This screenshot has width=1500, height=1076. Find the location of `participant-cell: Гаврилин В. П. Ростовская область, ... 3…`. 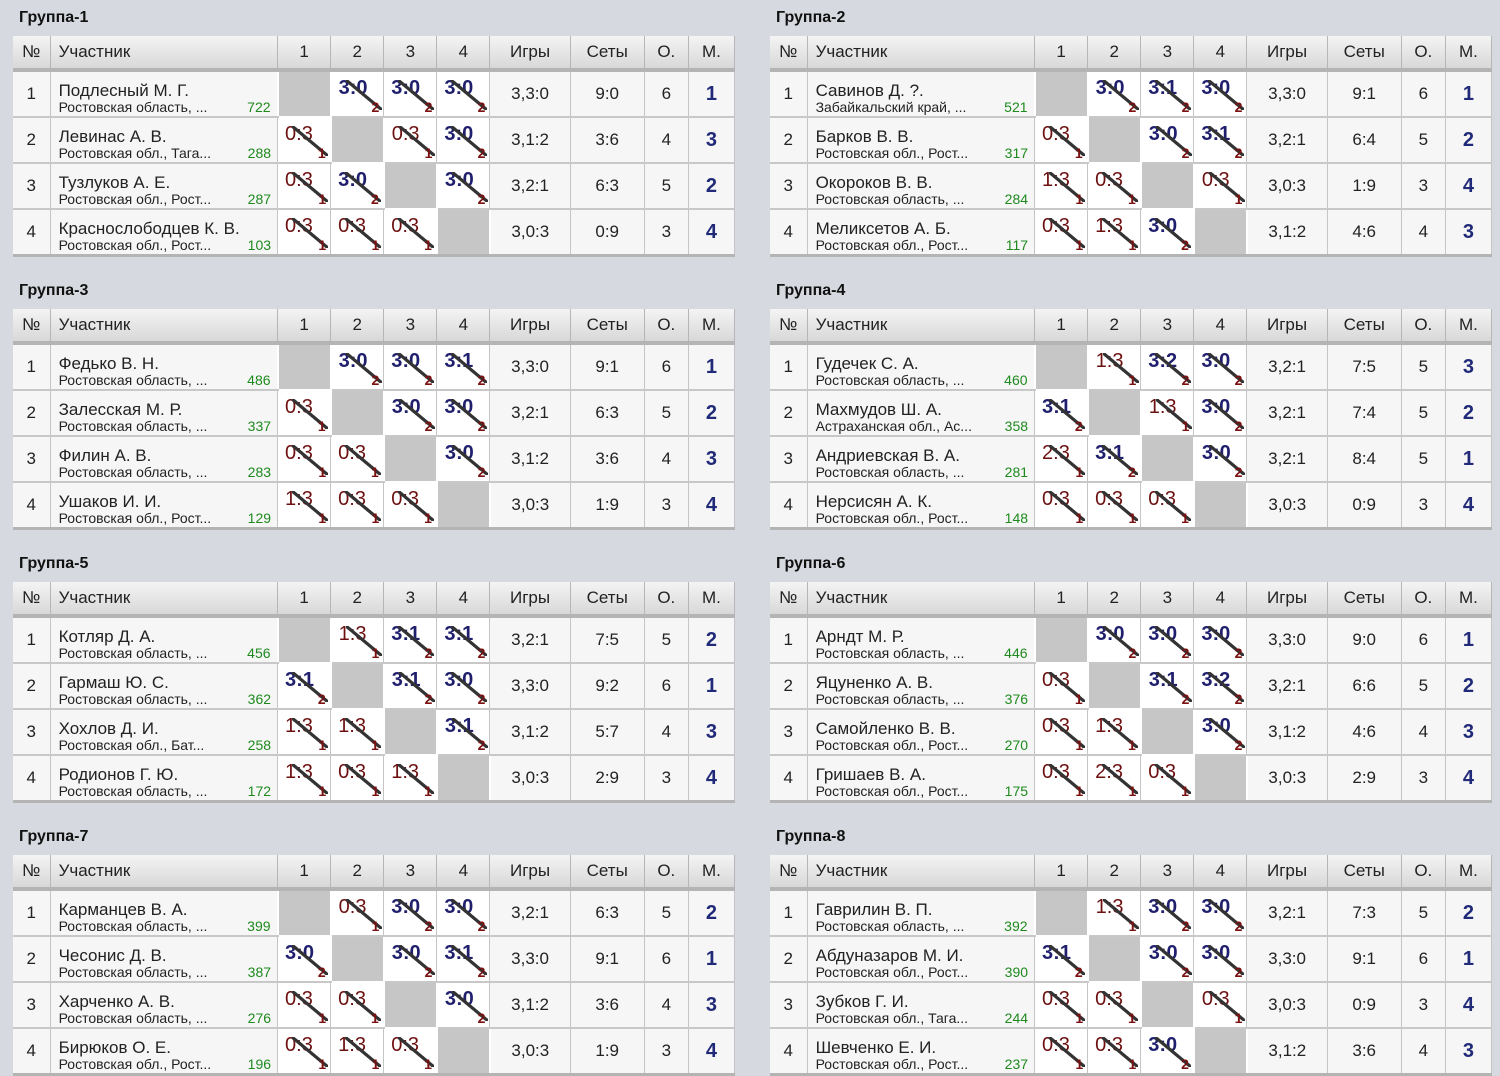

participant-cell: Гаврилин В. П. Ростовская область, ... 3… is located at coordinates (921, 913).